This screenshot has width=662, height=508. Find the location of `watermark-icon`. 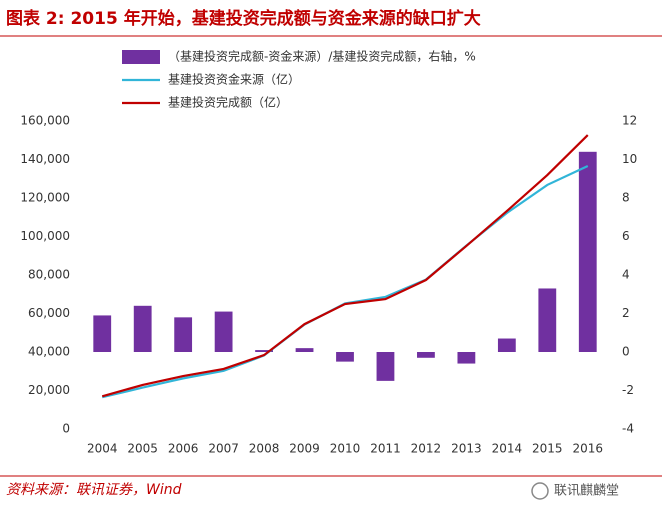

watermark-icon is located at coordinates (540, 491).